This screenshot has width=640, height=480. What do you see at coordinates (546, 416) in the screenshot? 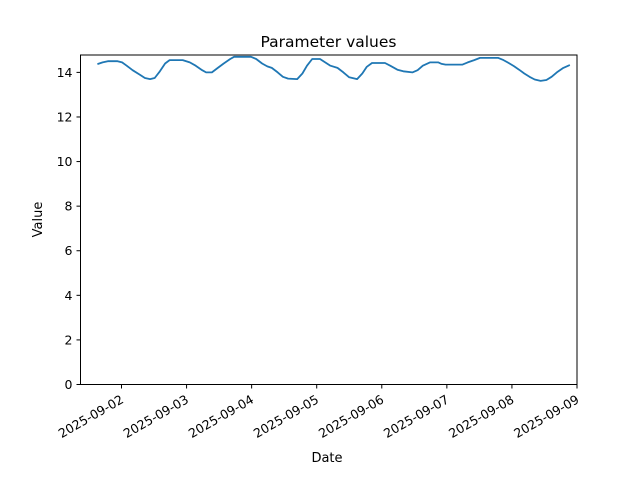
I see `x-tick-label: 2025-09-09` at bounding box center [546, 416].